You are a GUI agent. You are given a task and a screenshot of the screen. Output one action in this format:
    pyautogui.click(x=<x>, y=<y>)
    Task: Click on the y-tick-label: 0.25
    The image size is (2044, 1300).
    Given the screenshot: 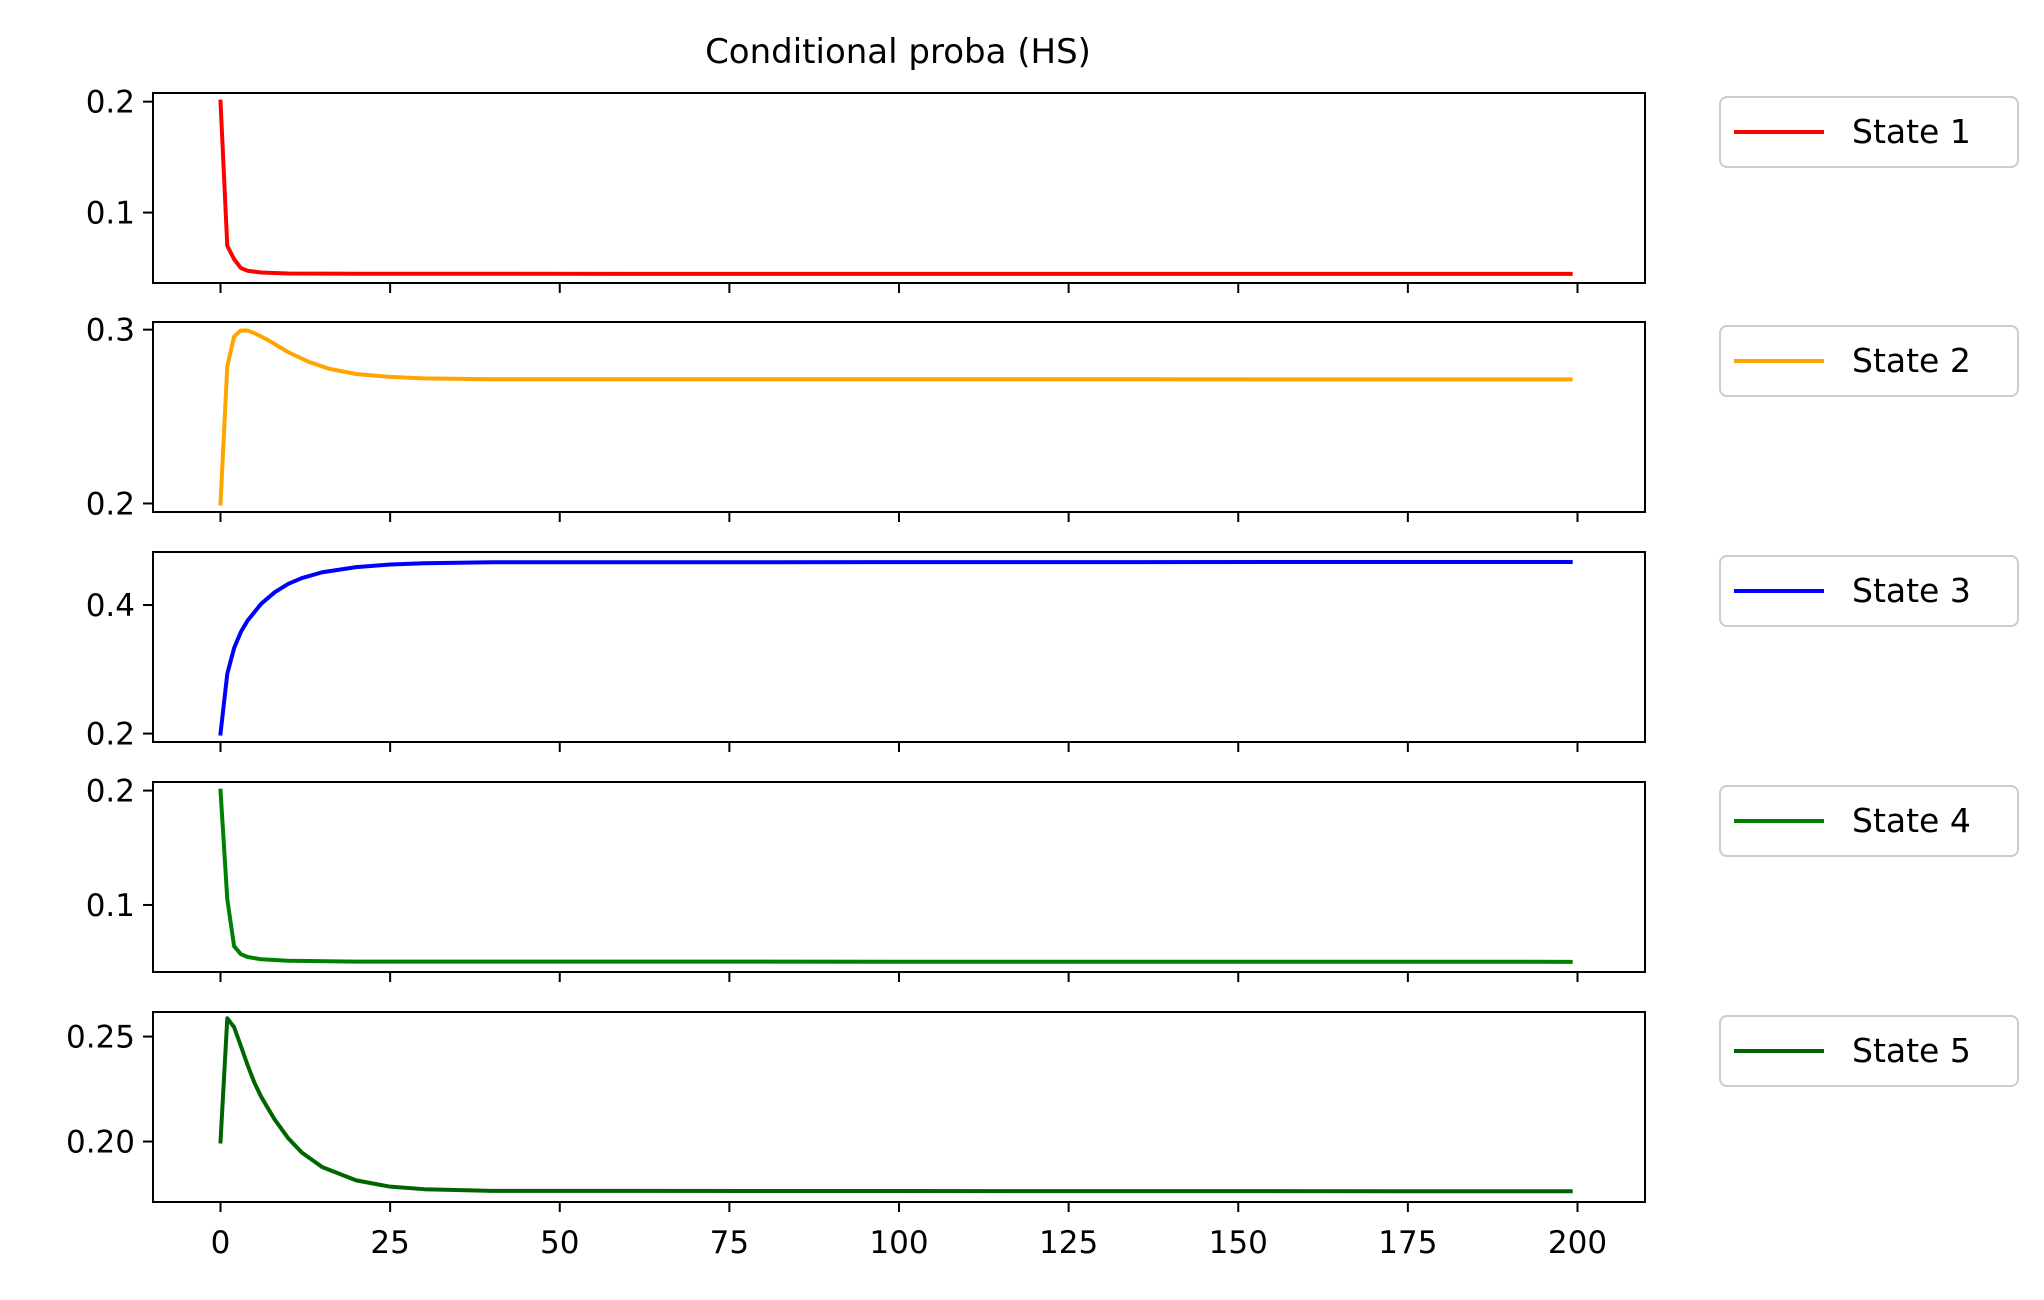 What is the action you would take?
    pyautogui.click(x=100, y=1038)
    